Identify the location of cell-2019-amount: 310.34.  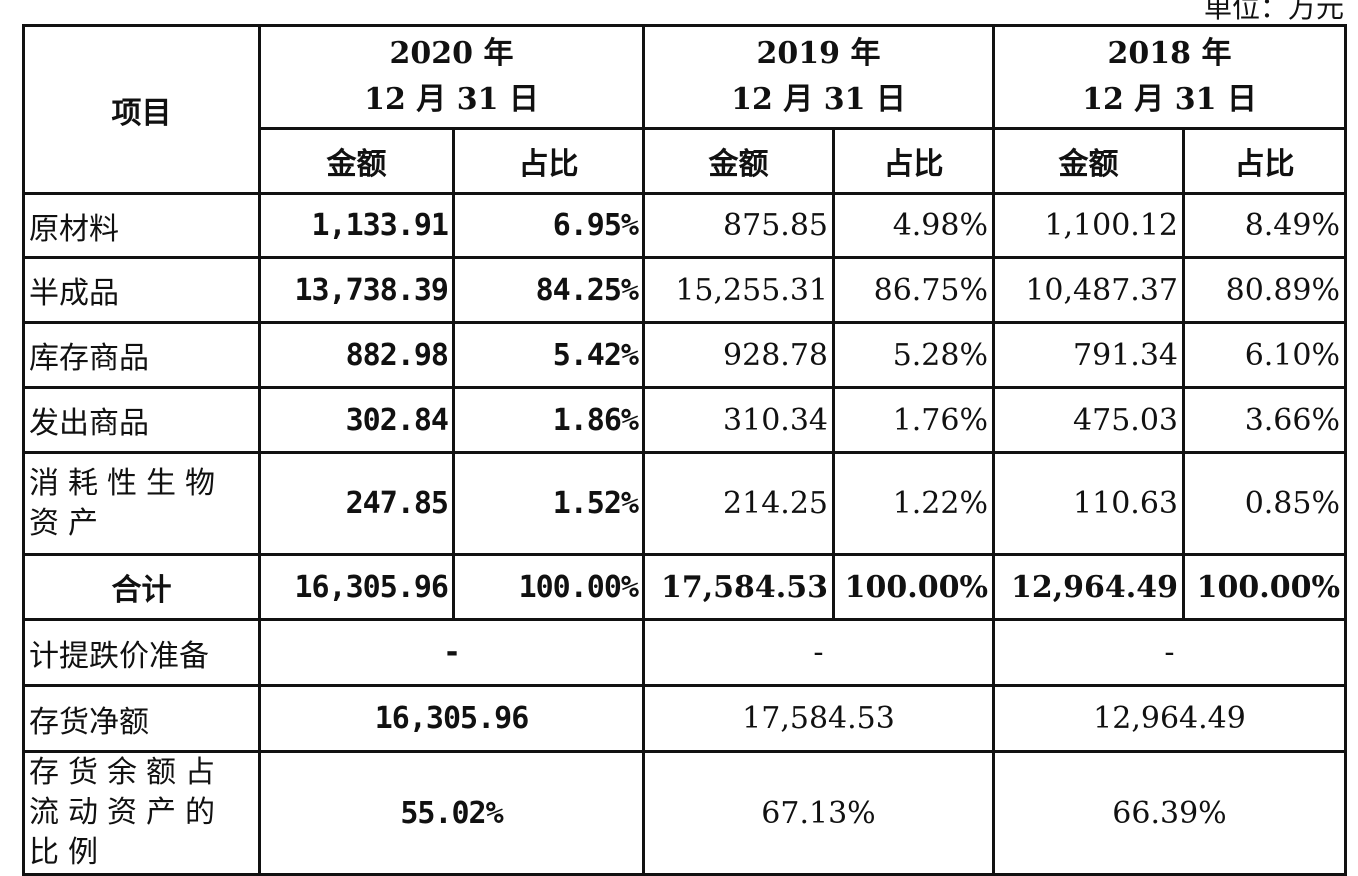
(738, 420).